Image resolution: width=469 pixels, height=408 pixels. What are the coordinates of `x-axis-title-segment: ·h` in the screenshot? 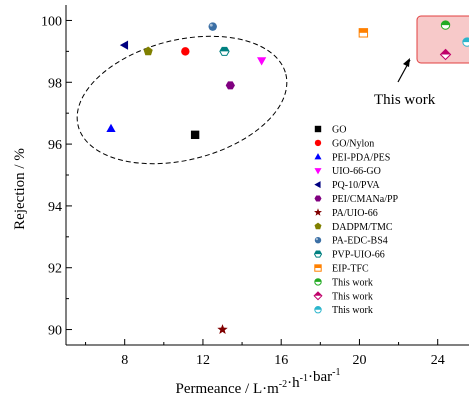 It's located at (293, 383).